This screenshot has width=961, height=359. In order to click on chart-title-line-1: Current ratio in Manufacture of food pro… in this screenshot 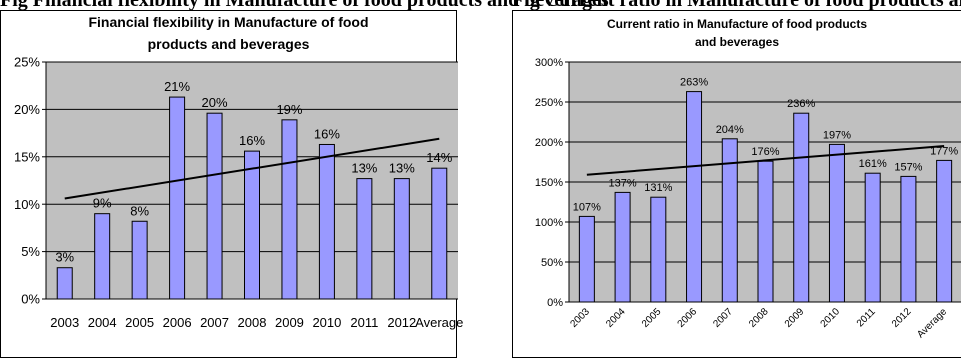, I will do `click(737, 24)`.